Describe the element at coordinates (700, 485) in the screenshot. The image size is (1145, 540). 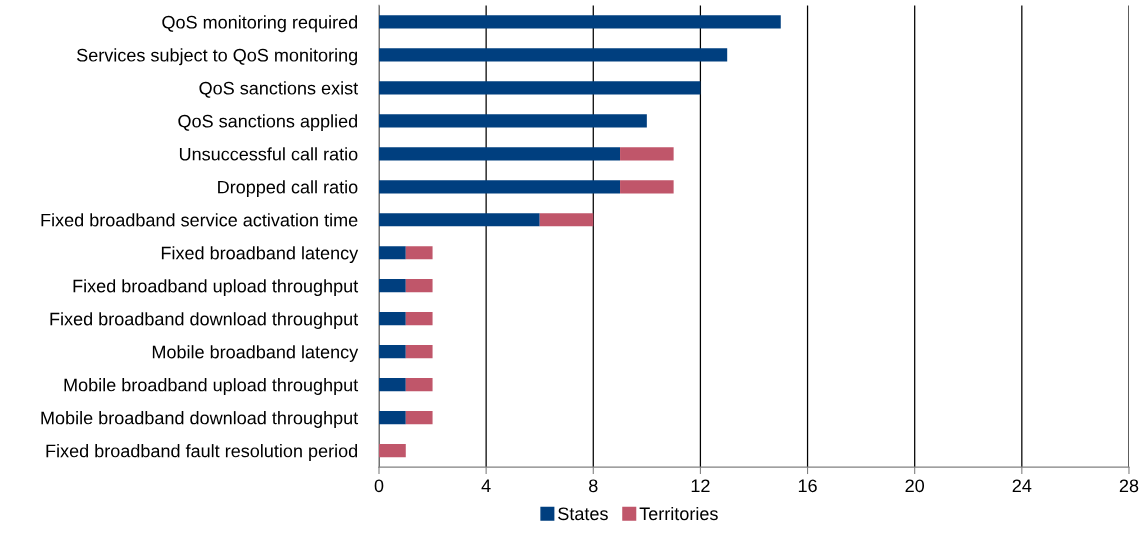
I see `x-tick-label: 12` at that location.